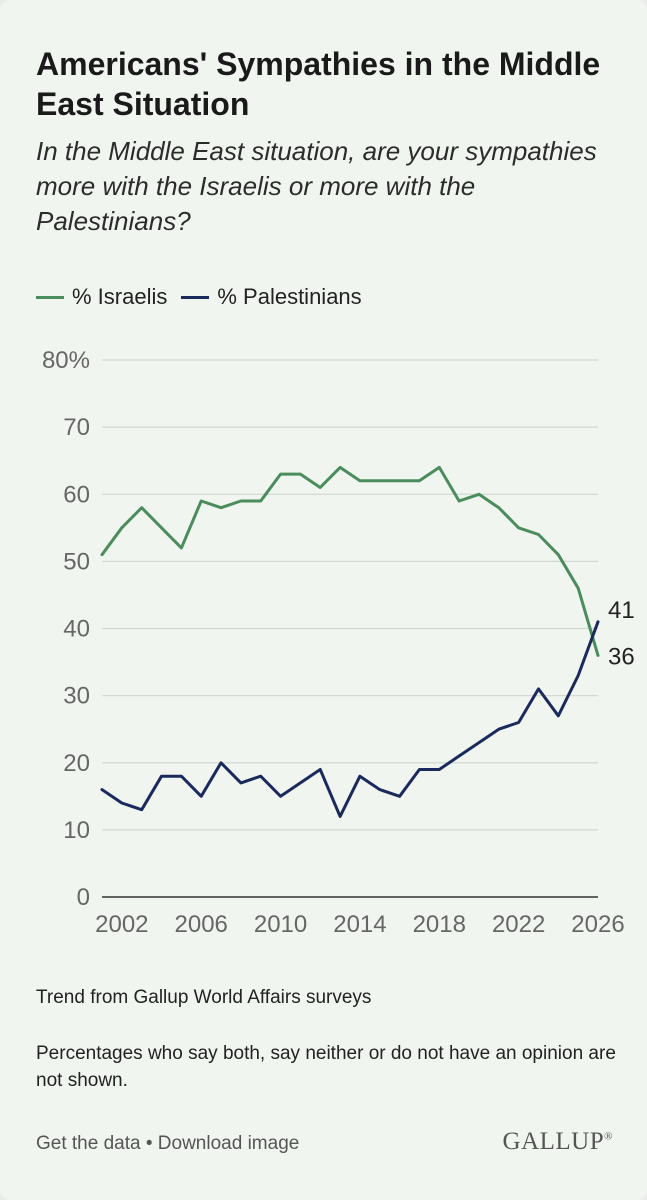  I want to click on y-tick-label: 10, so click(76, 830).